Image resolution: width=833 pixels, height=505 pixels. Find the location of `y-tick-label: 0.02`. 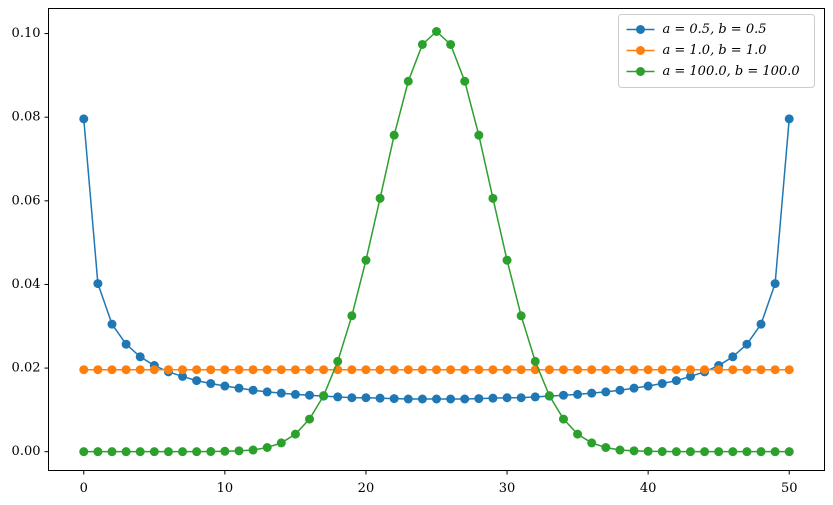

y-tick-label: 0.02 is located at coordinates (26, 368).